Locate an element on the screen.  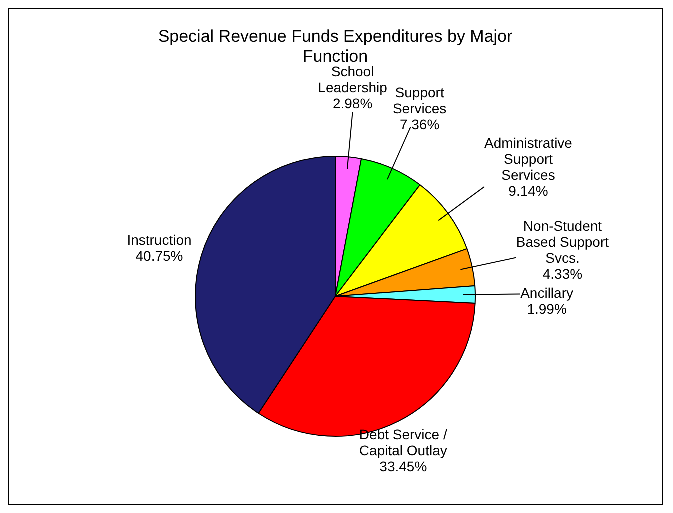
data-label: 40.75% is located at coordinates (160, 256).